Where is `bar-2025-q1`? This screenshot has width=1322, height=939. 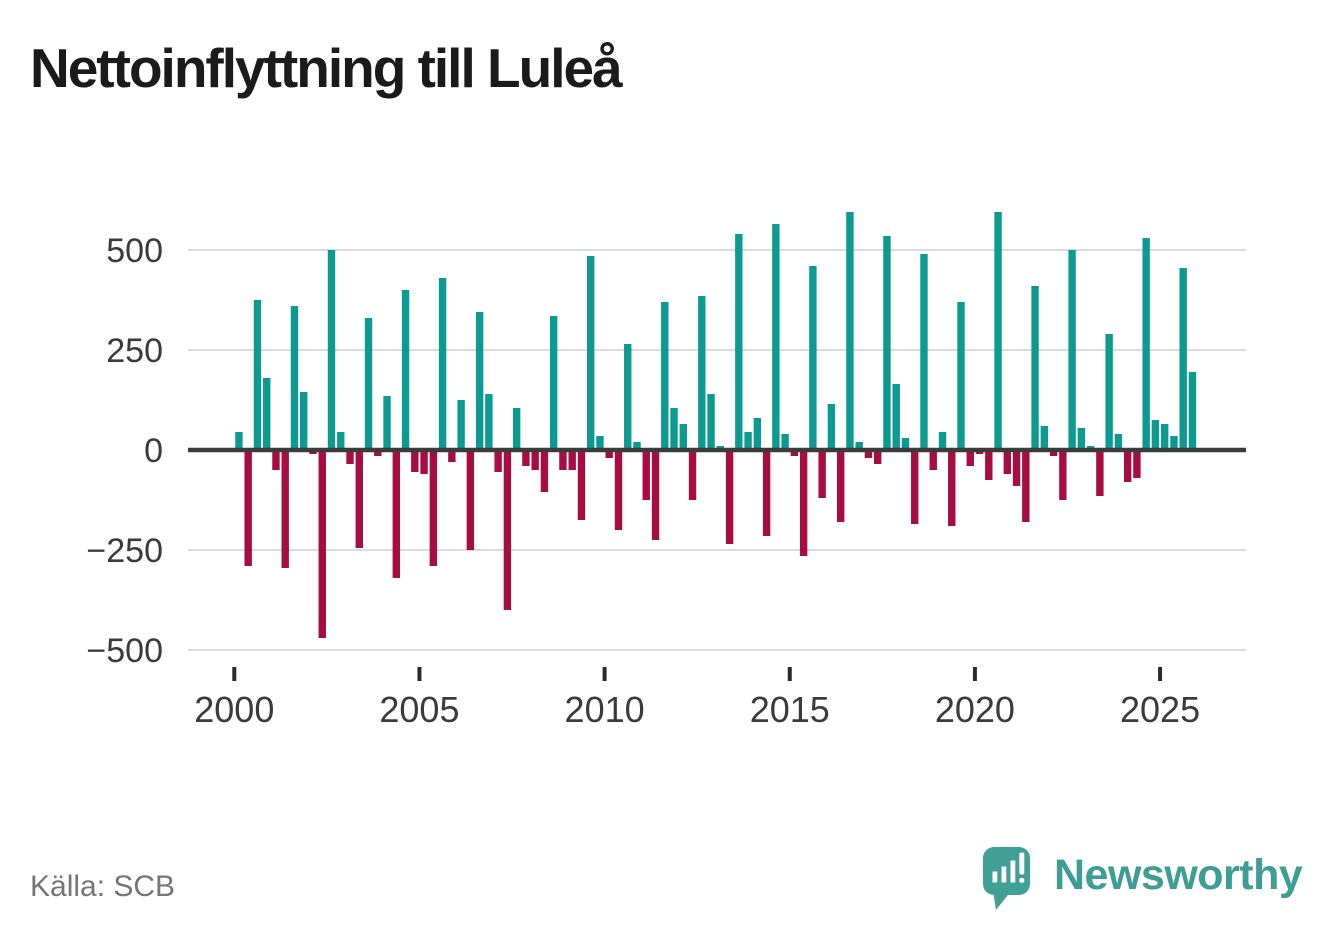
bar-2025-q1 is located at coordinates (1164, 437).